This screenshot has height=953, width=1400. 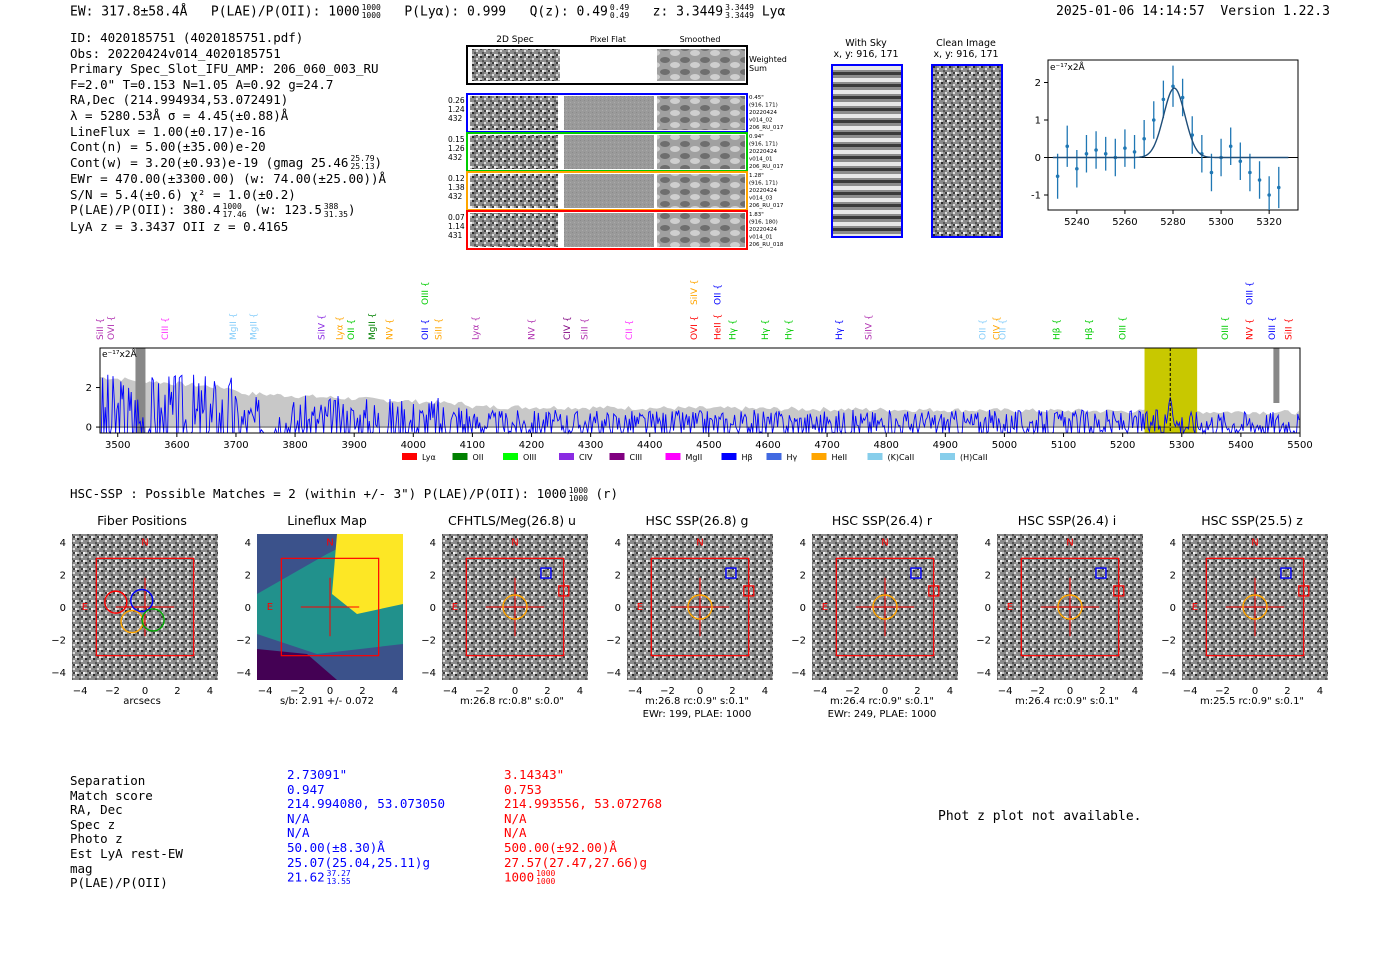 What do you see at coordinates (456, 217) in the screenshot?
I see `cutout-weight: 0.07` at bounding box center [456, 217].